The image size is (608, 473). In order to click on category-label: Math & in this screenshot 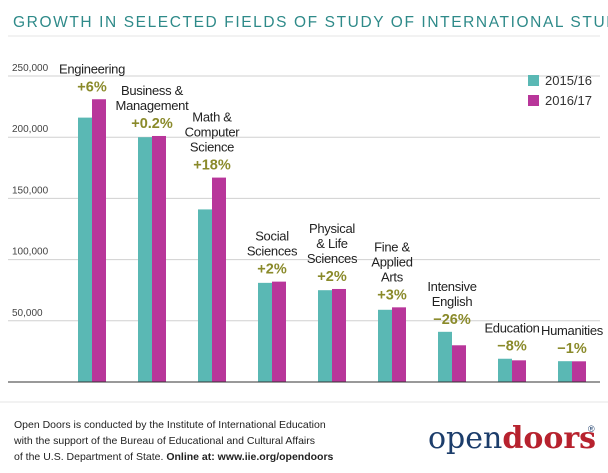, I will do `click(212, 117)`.